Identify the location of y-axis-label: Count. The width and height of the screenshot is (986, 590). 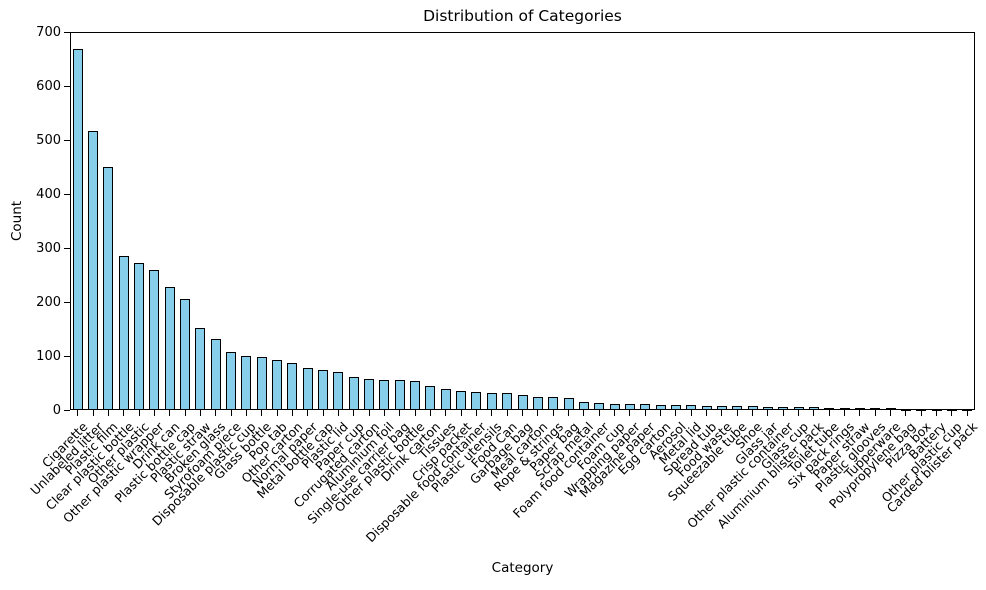
(17, 221).